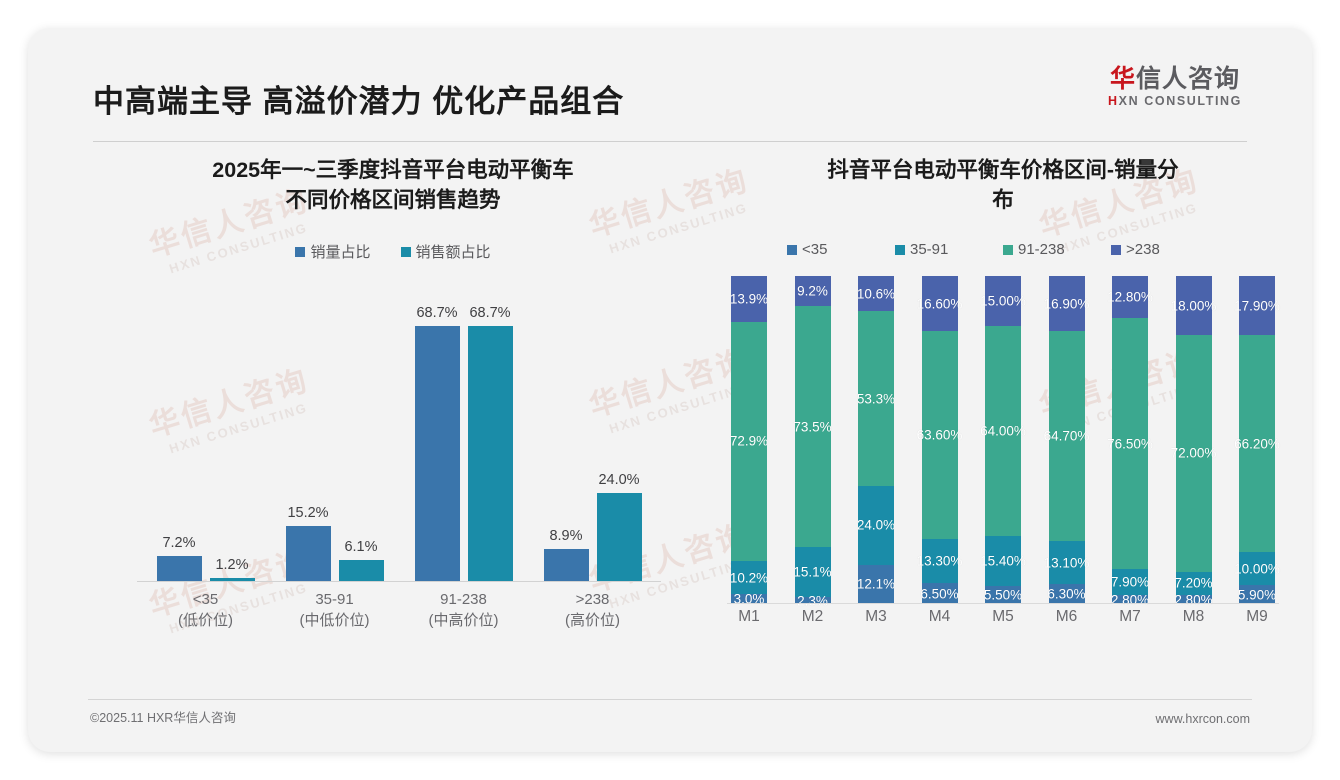 The image size is (1340, 780). Describe the element at coordinates (1066, 304) in the screenshot. I see `segment-value-label: 16.90%` at that location.